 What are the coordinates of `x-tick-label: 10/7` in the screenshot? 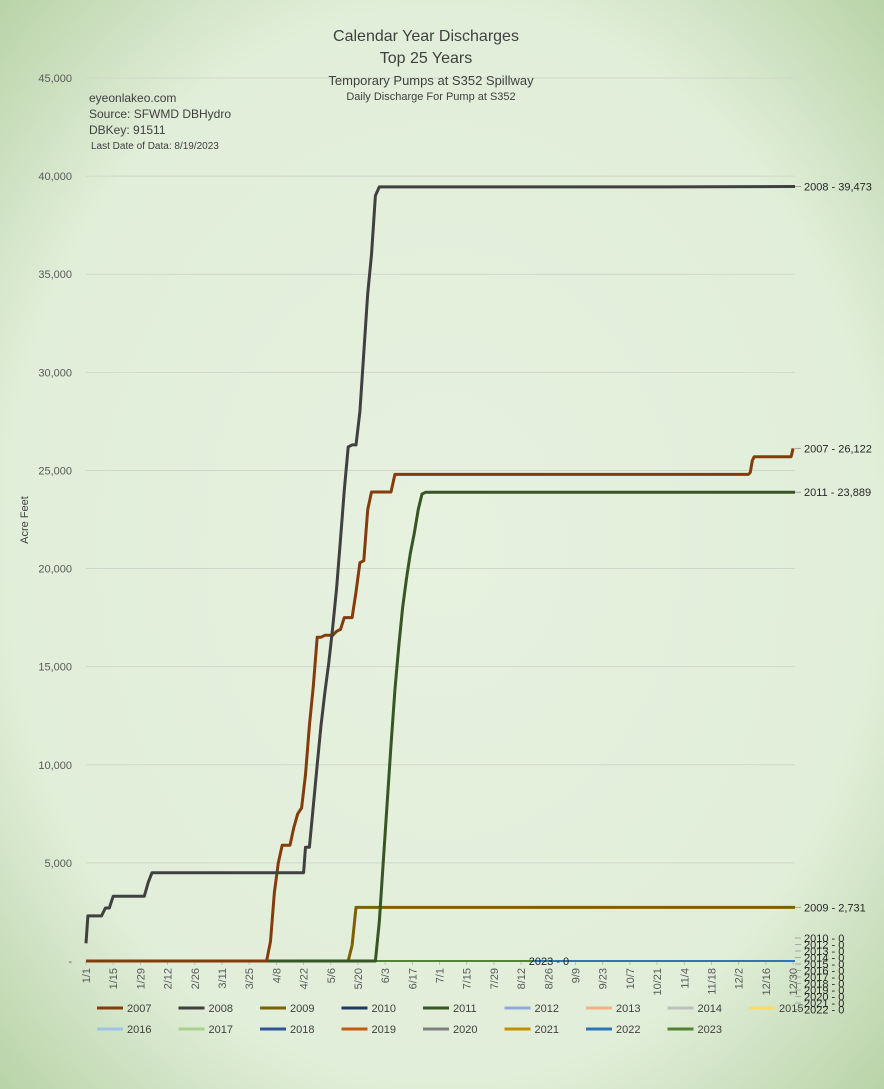 It's located at (631, 978).